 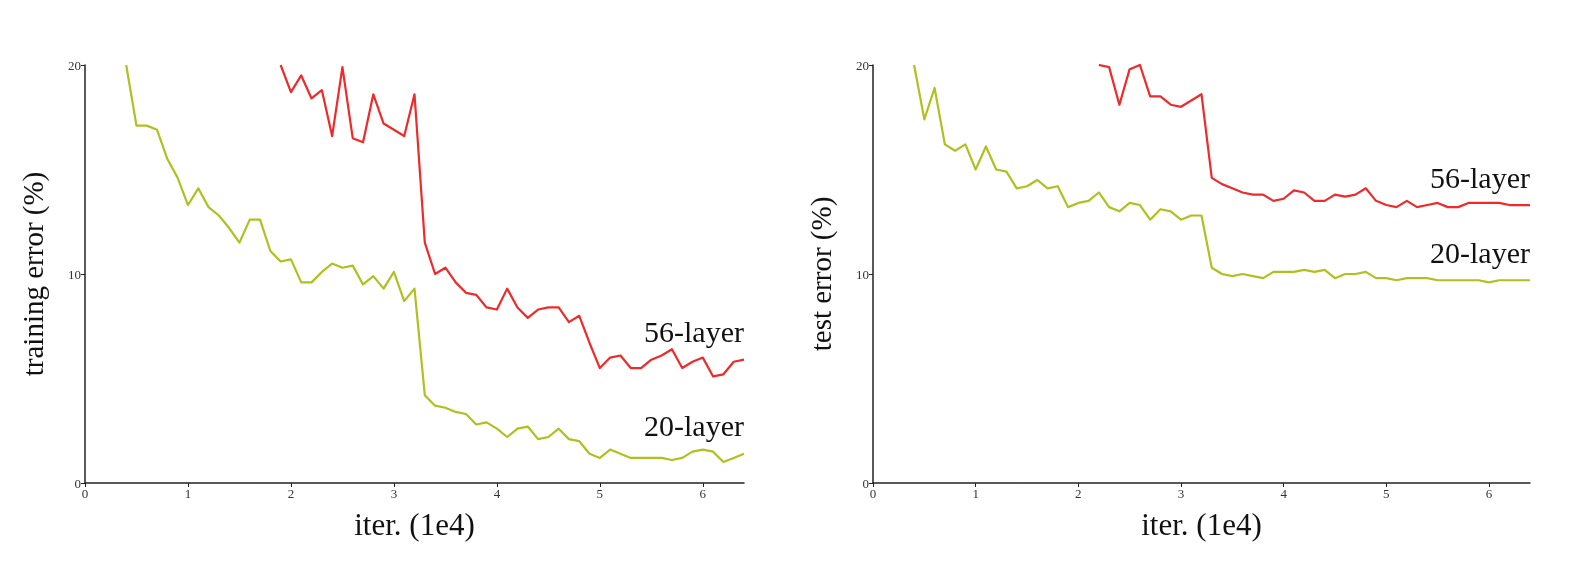 I want to click on y-axis-title: test error (%), so click(x=821, y=274).